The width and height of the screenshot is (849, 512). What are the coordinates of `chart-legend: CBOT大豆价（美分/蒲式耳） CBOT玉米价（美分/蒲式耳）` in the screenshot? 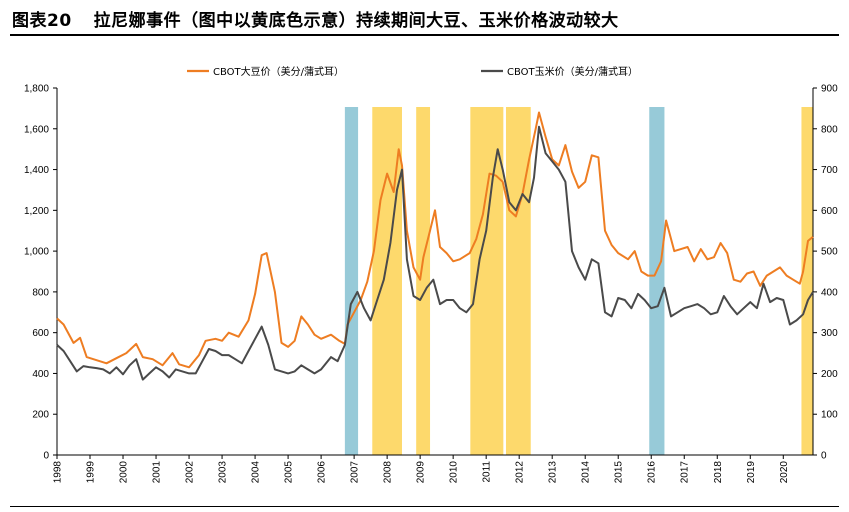 It's located at (412, 71).